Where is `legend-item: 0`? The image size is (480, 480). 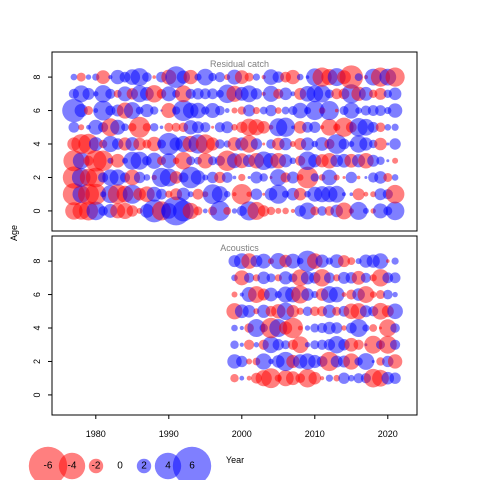
legend-item: 0 is located at coordinates (120, 466).